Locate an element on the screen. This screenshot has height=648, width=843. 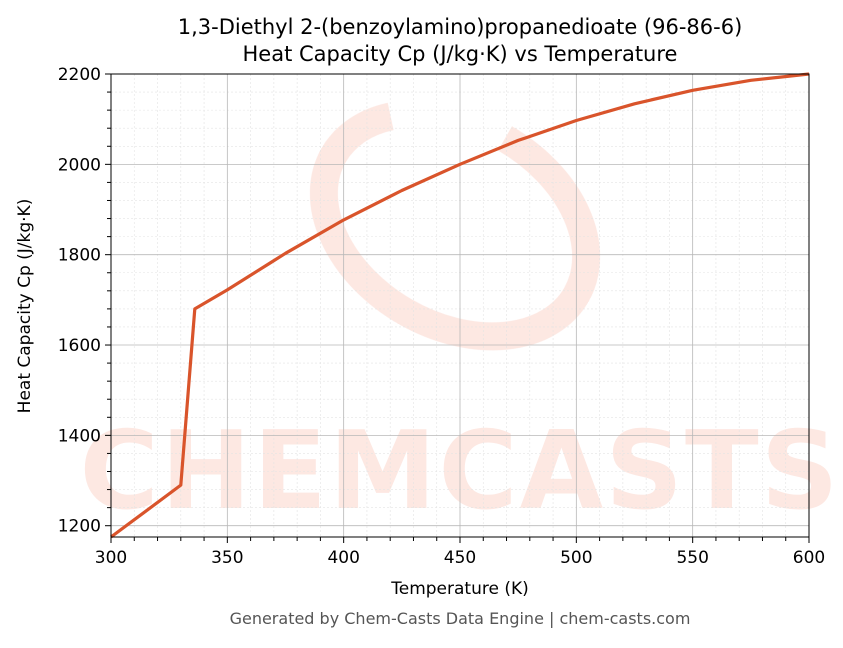
y-tick-label: 2200 is located at coordinates (79, 75).